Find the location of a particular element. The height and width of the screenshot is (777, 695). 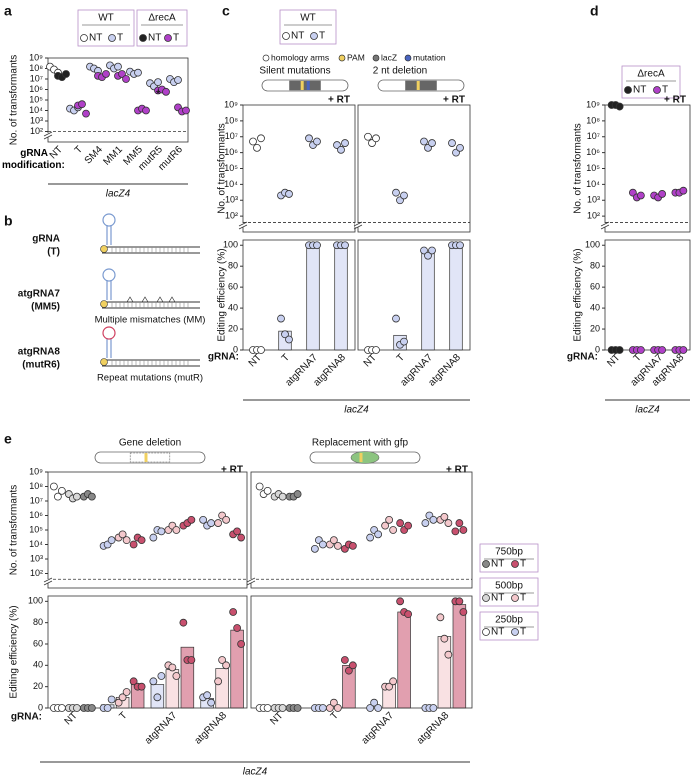

annotation: * is located at coordinates (157, 93).